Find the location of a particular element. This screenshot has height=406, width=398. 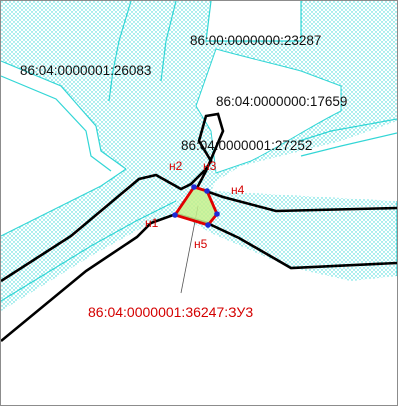

label-target-parcel: 86:04:0000001:36247:ЗУ3 is located at coordinates (171, 312).